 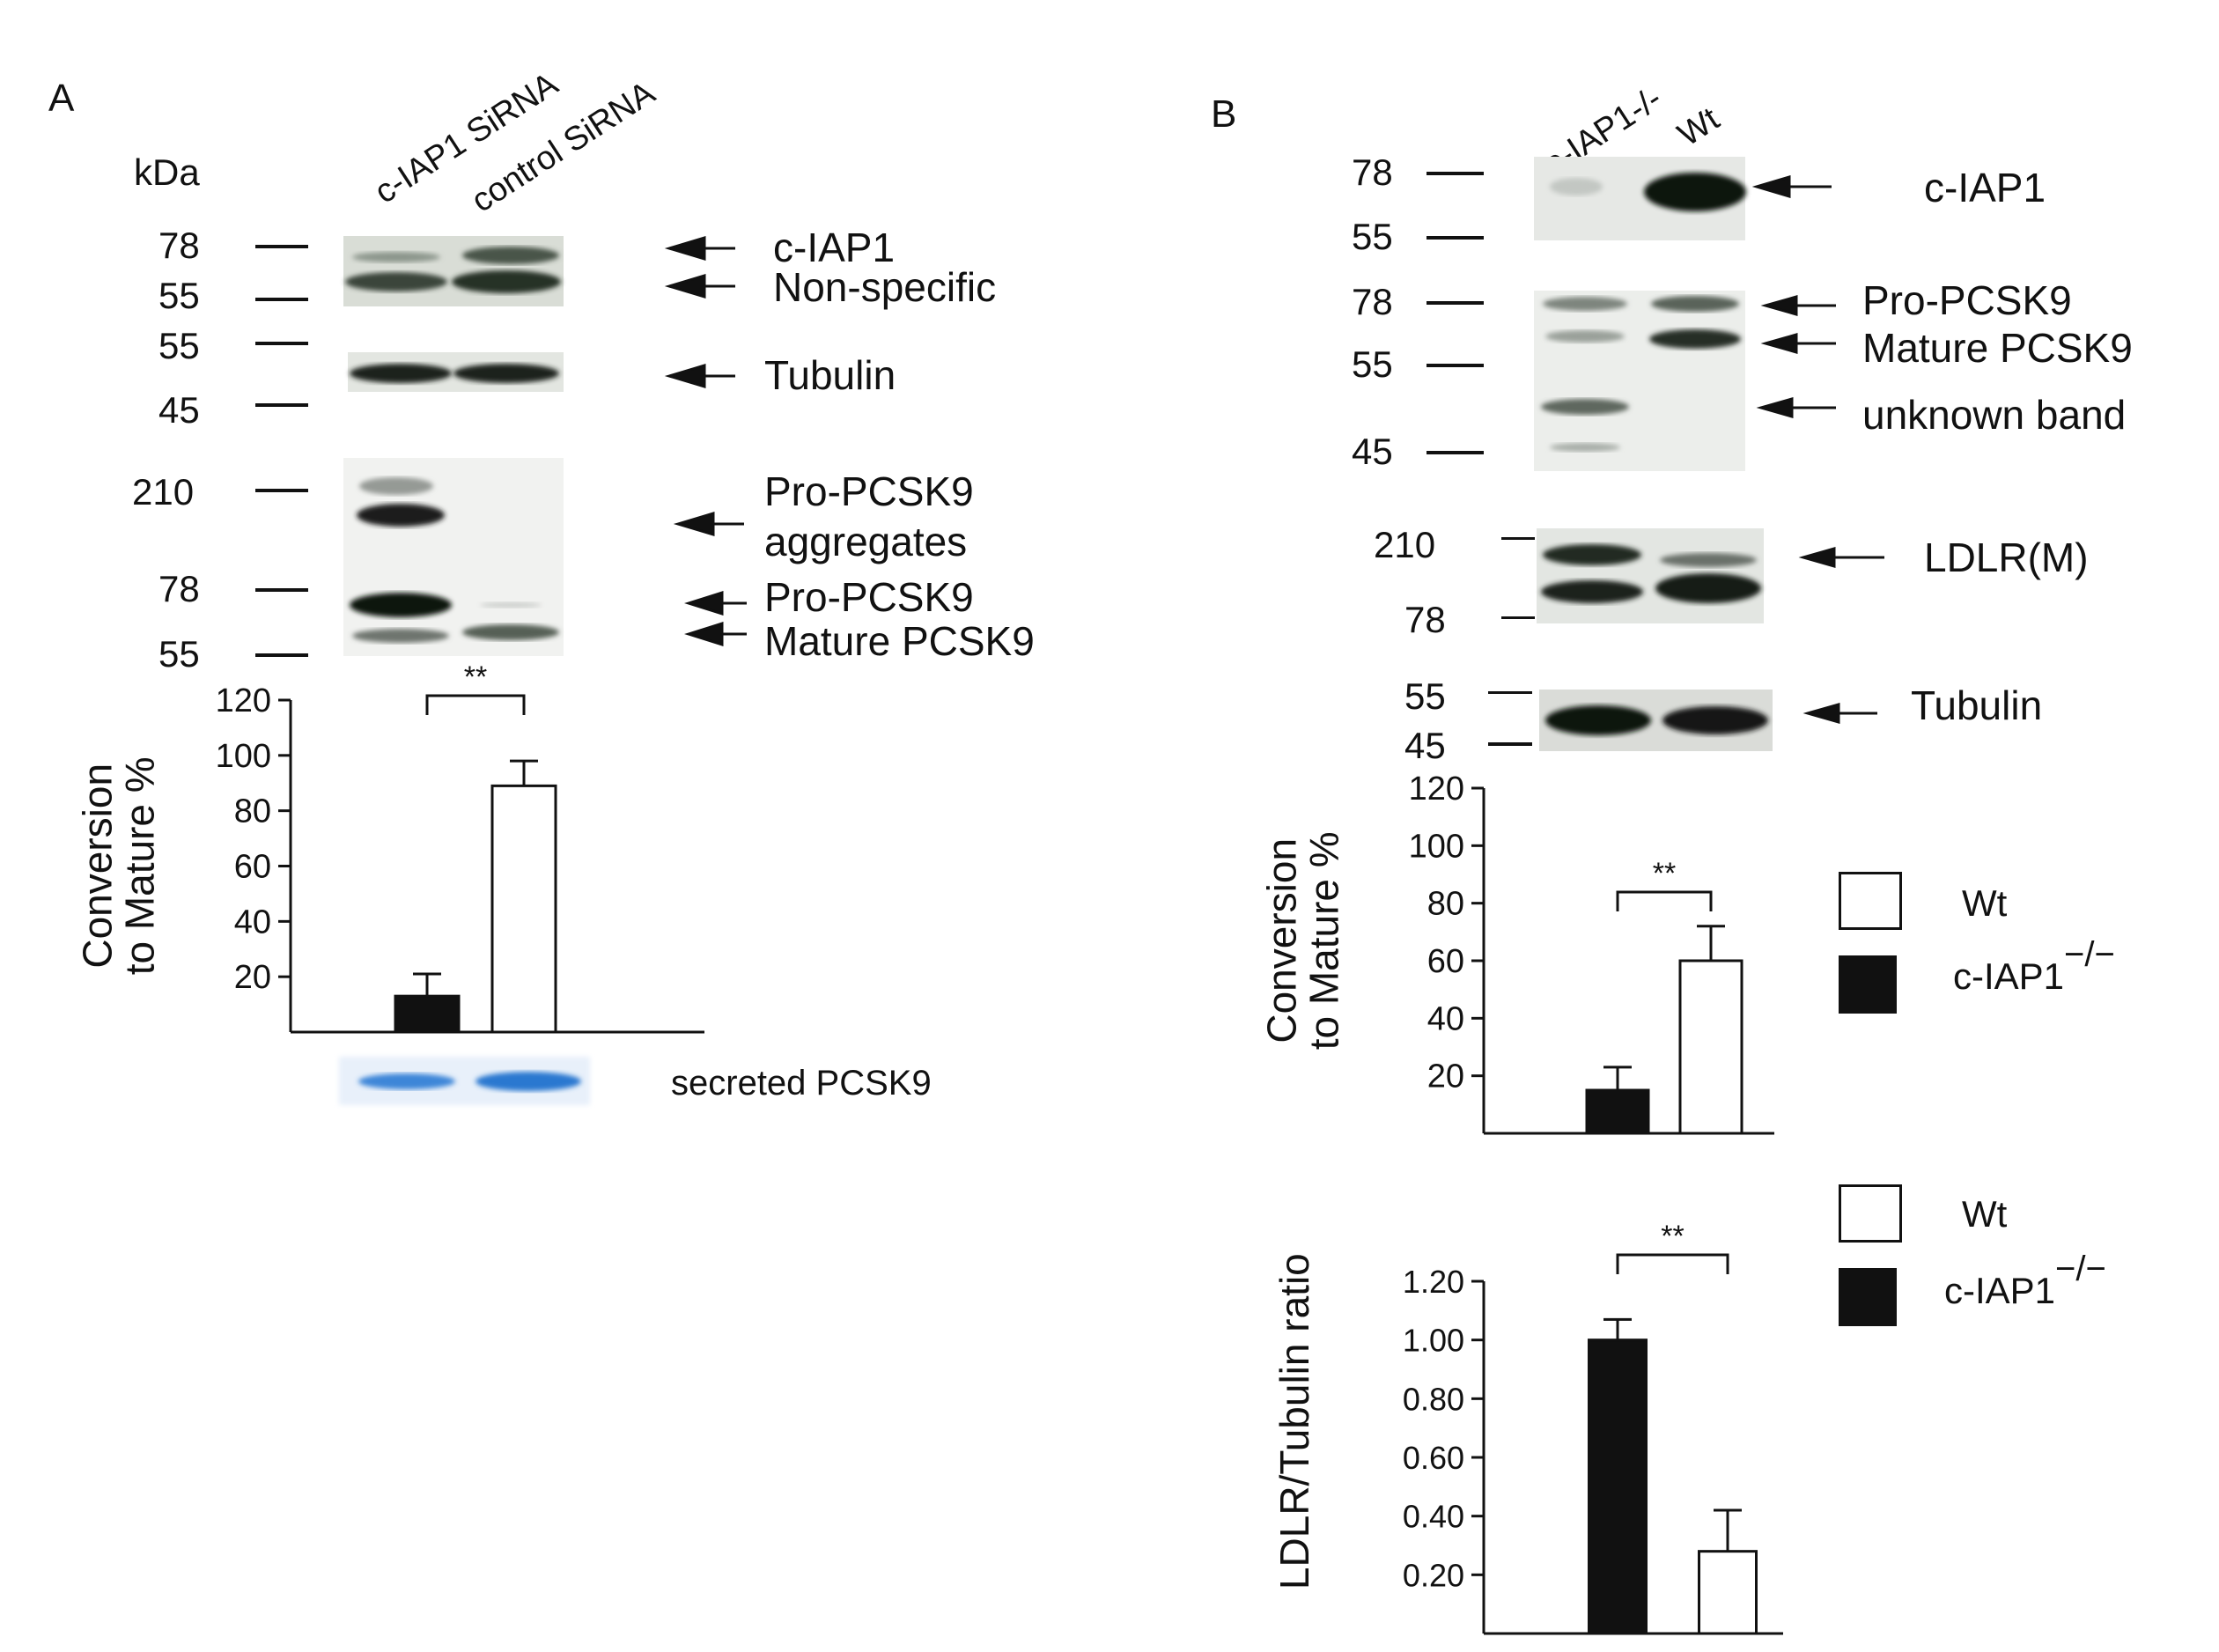 I want to click on panel-a-label: A, so click(x=62, y=99).